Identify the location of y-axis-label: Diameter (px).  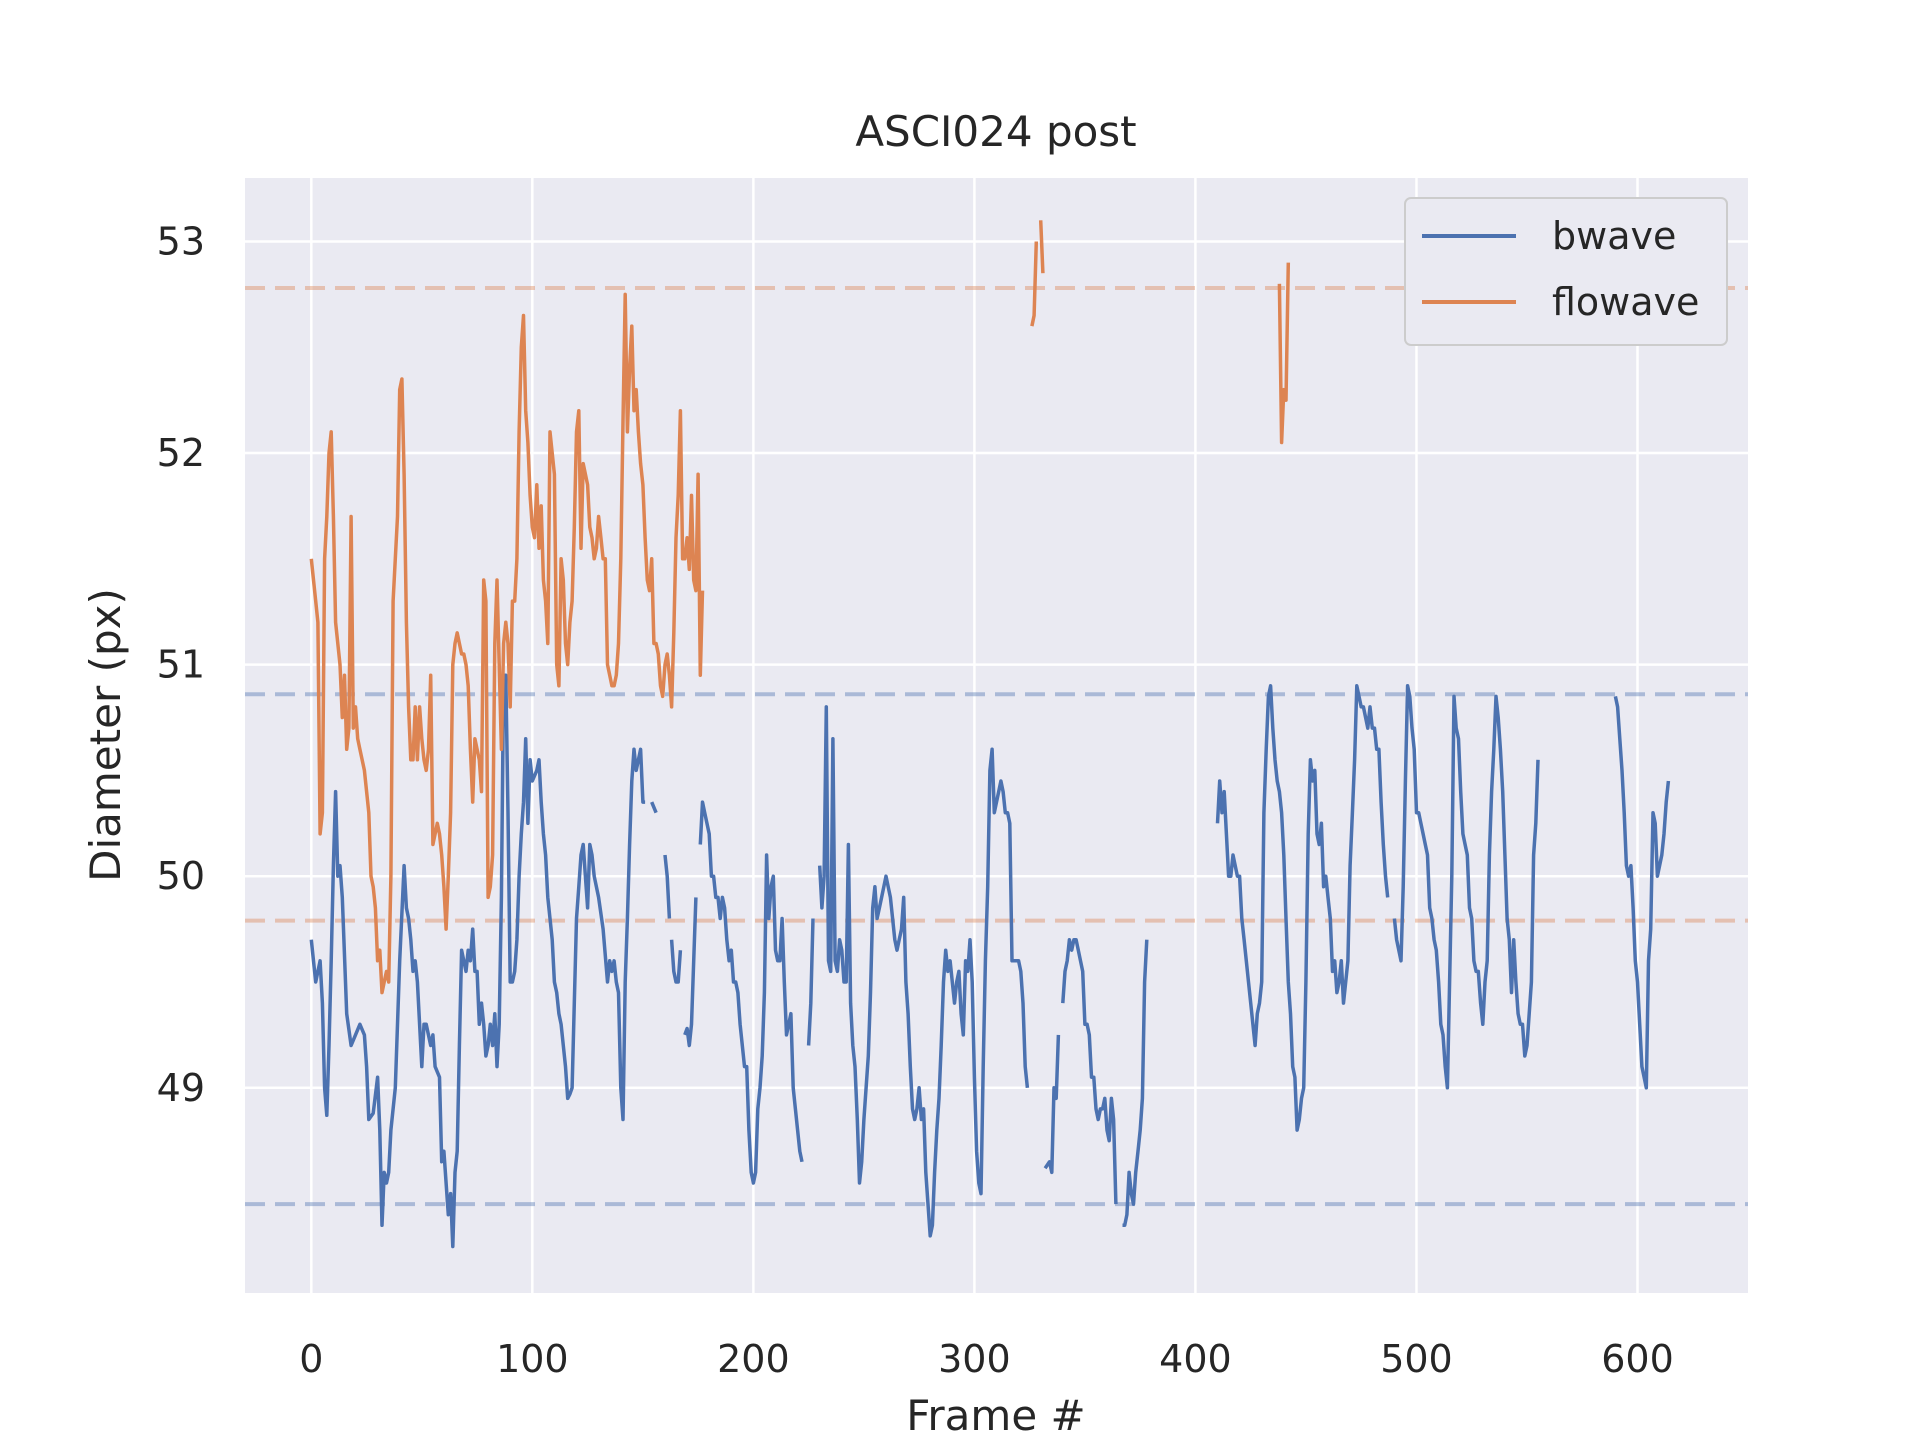
(105, 735).